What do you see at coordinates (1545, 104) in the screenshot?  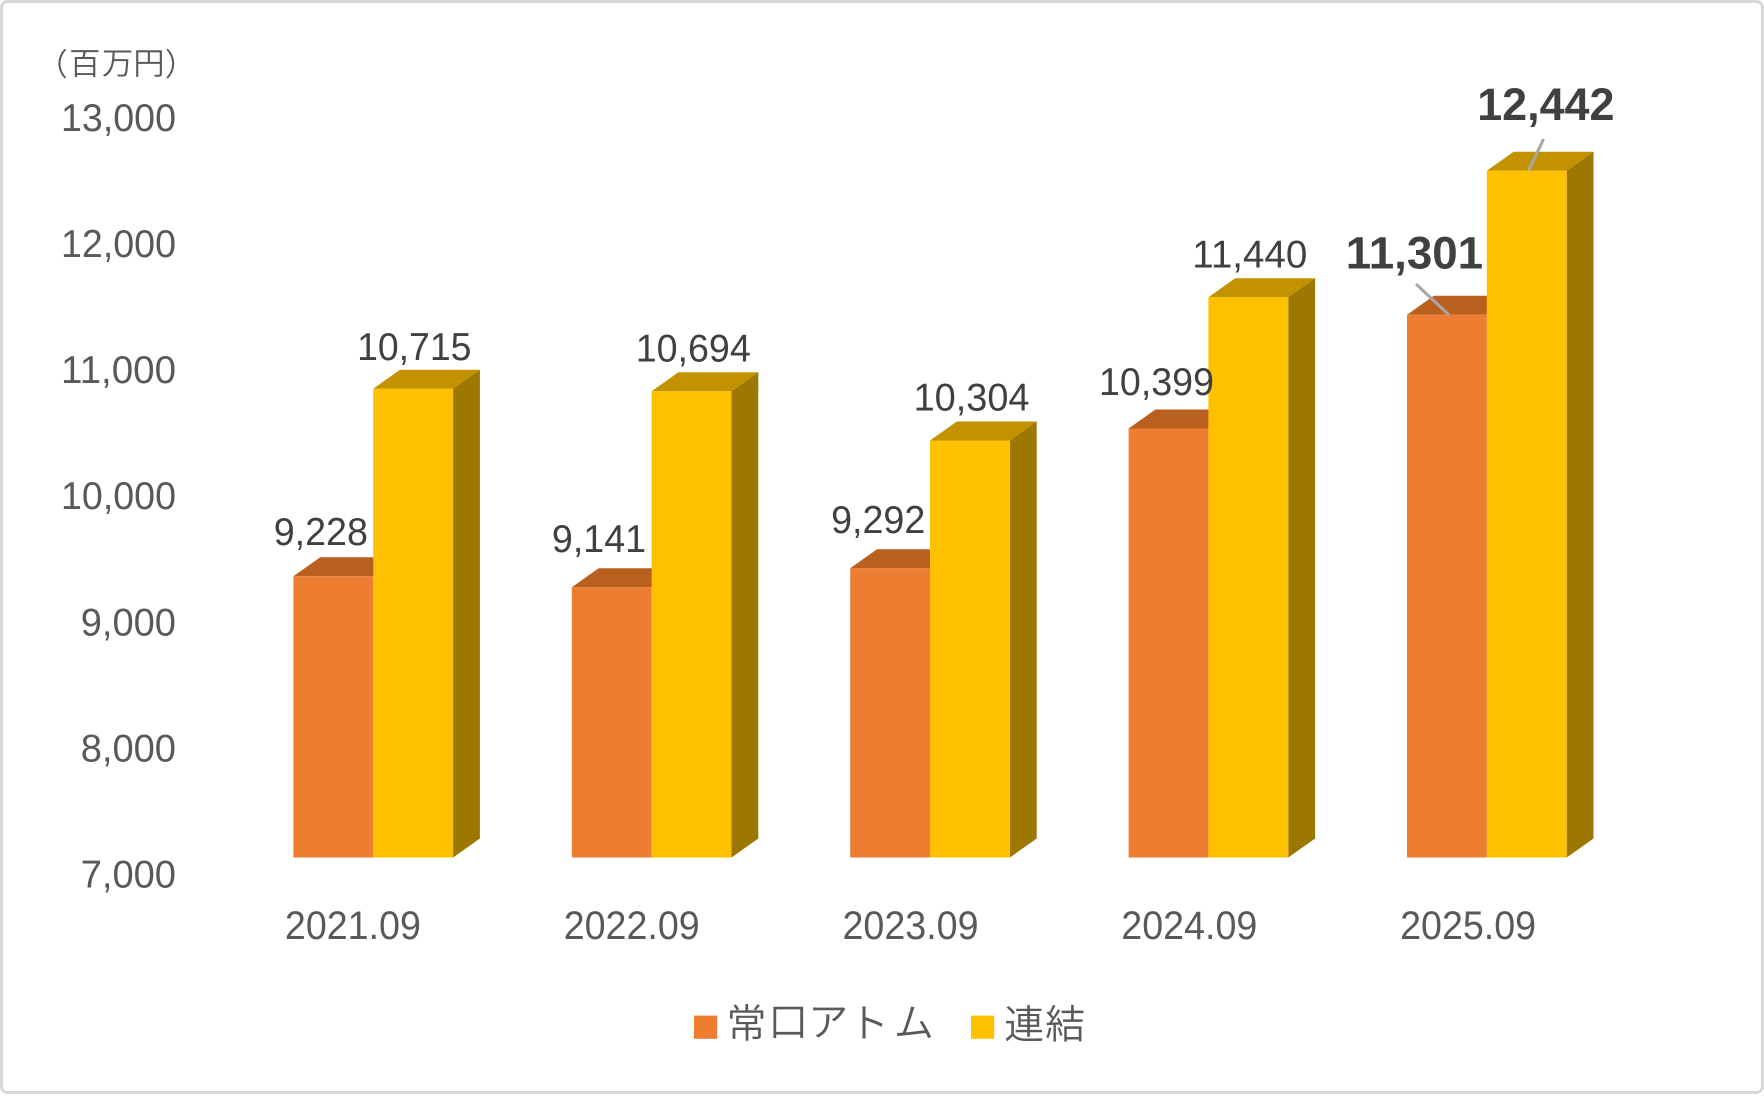 I see `svg-text: 12,442` at bounding box center [1545, 104].